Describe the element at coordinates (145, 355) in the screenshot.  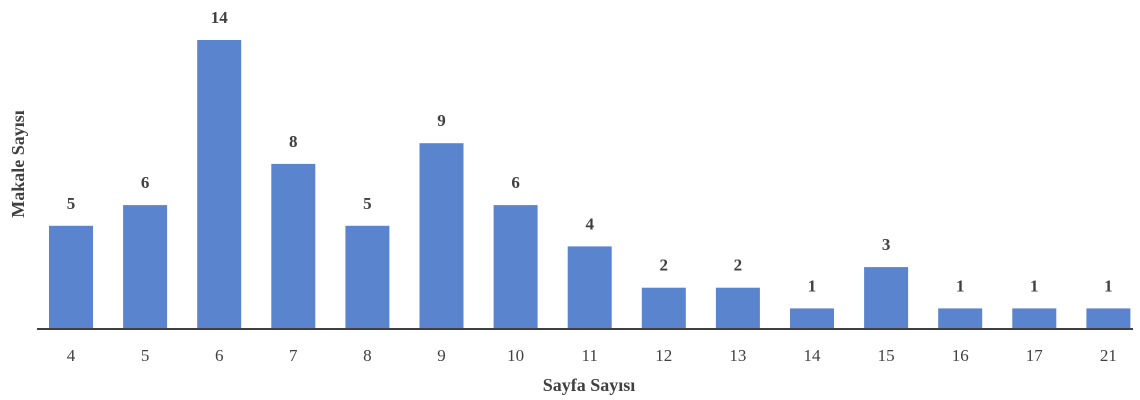
I see `x-tick-label-5: 5` at that location.